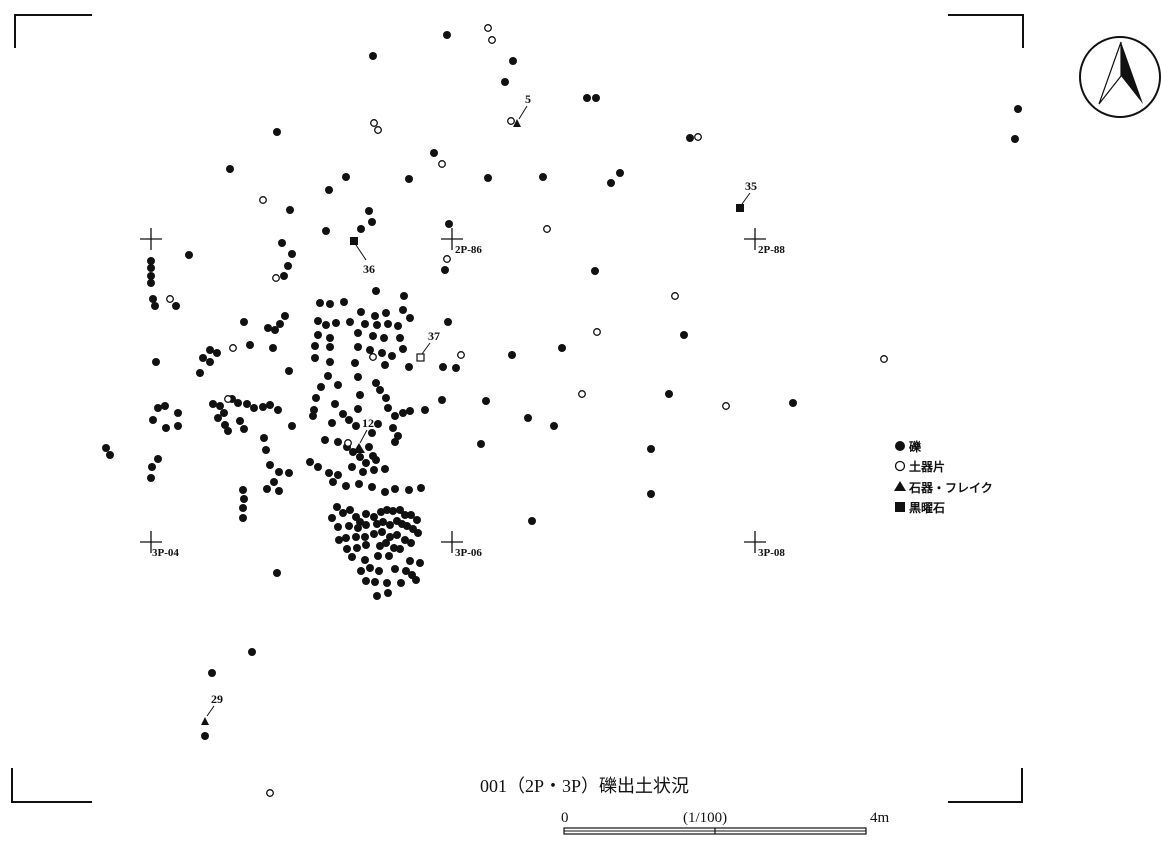 Image resolution: width=1161 pixels, height=849 pixels. I want to click on obsidian-square-icon, so click(354, 241).